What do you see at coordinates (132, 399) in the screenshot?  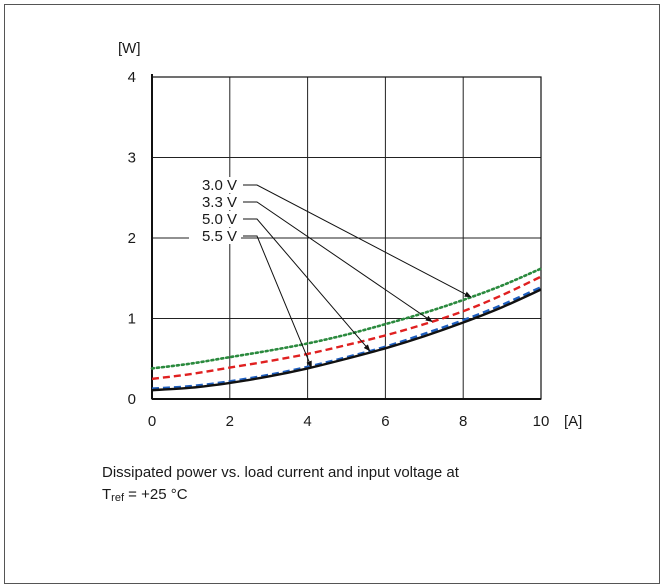 I see `y-tick-label: 0` at bounding box center [132, 399].